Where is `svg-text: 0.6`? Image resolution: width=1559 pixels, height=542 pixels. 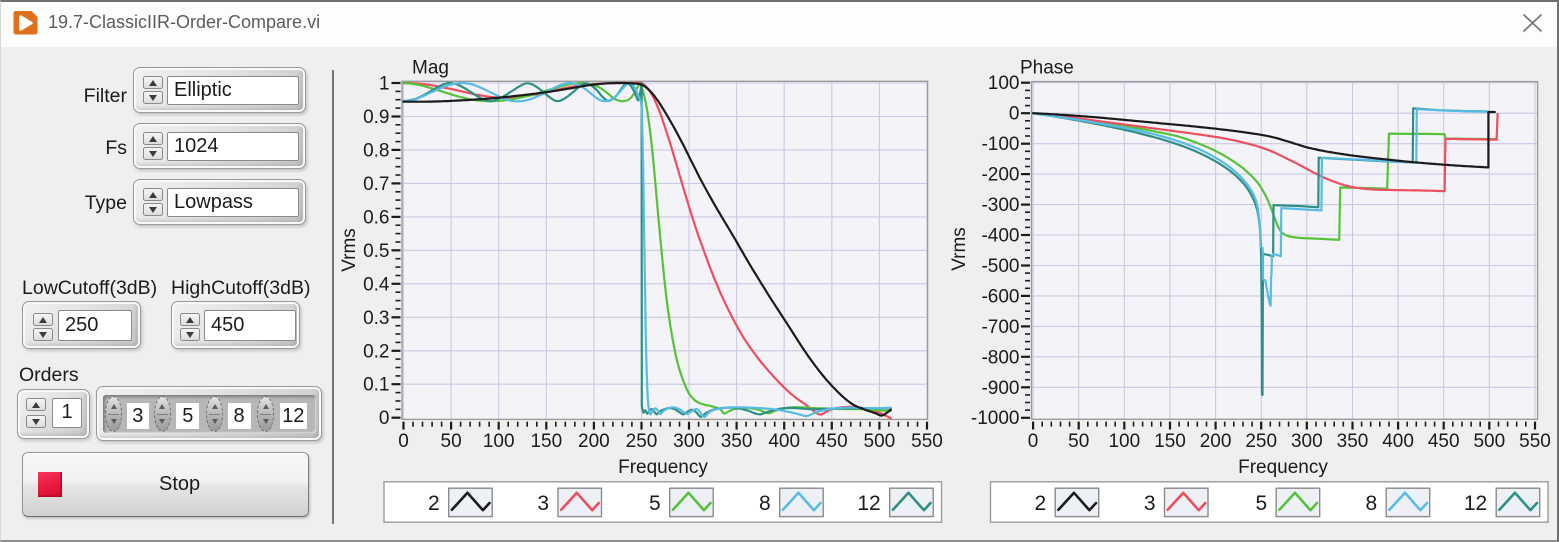 svg-text: 0.6 is located at coordinates (376, 217).